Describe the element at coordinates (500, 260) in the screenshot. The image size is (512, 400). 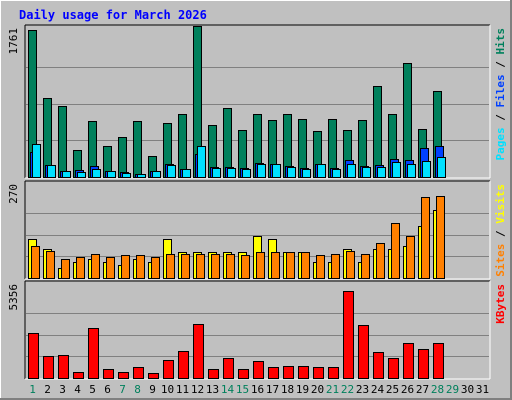
I see `legend-label: Sites` at that location.